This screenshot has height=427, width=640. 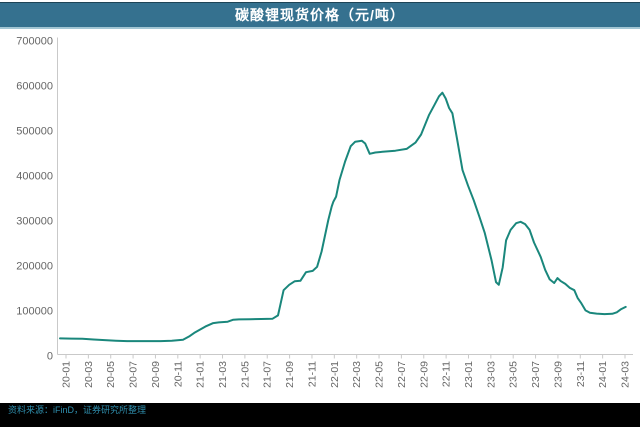 I want to click on x-tick-label: 21-09, so click(x=290, y=374).